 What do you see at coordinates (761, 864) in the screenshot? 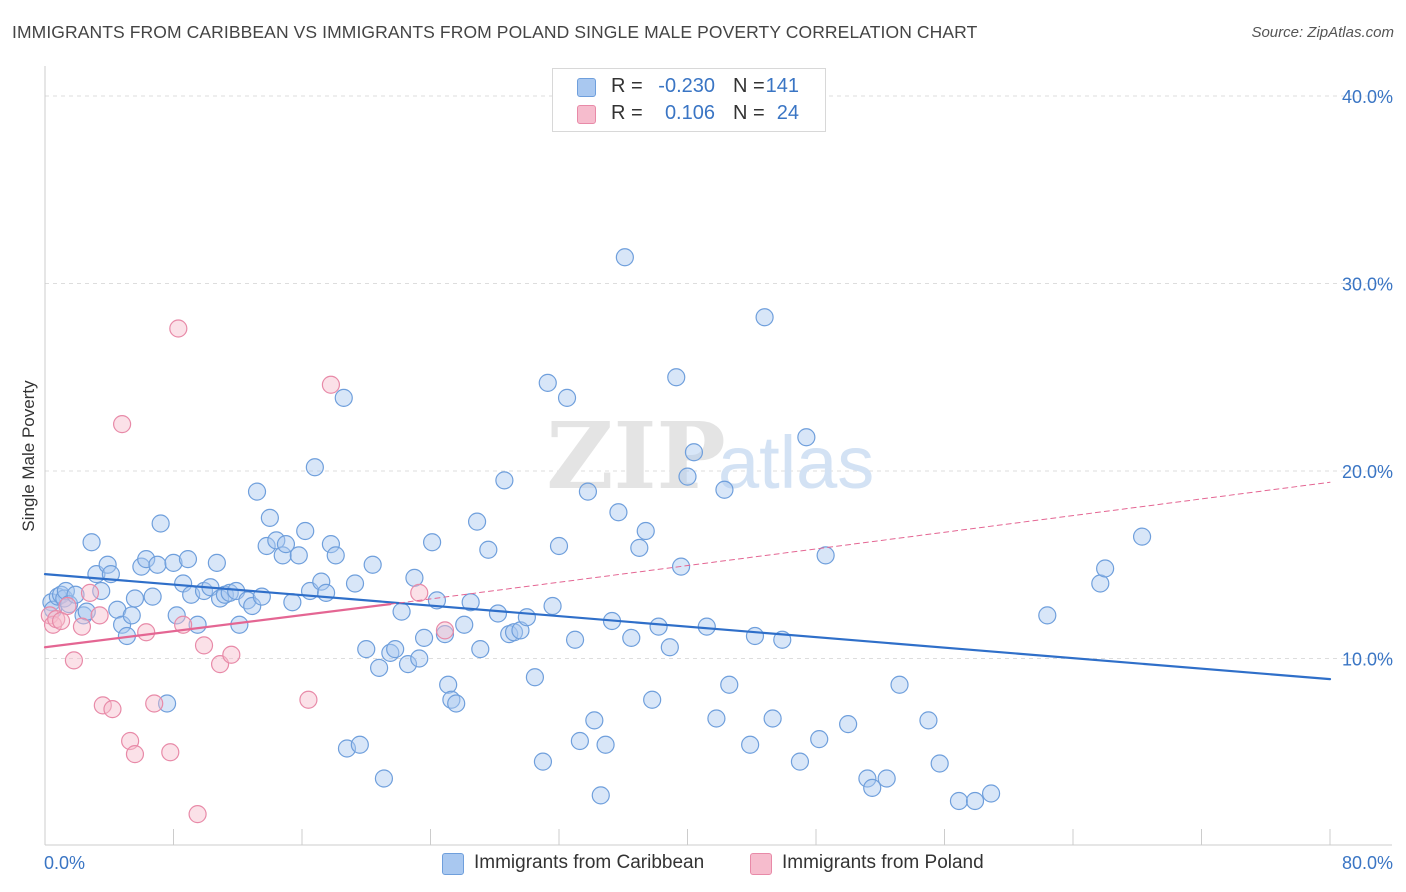
I see `bottom-legend-swatch-poland` at bounding box center [761, 864].